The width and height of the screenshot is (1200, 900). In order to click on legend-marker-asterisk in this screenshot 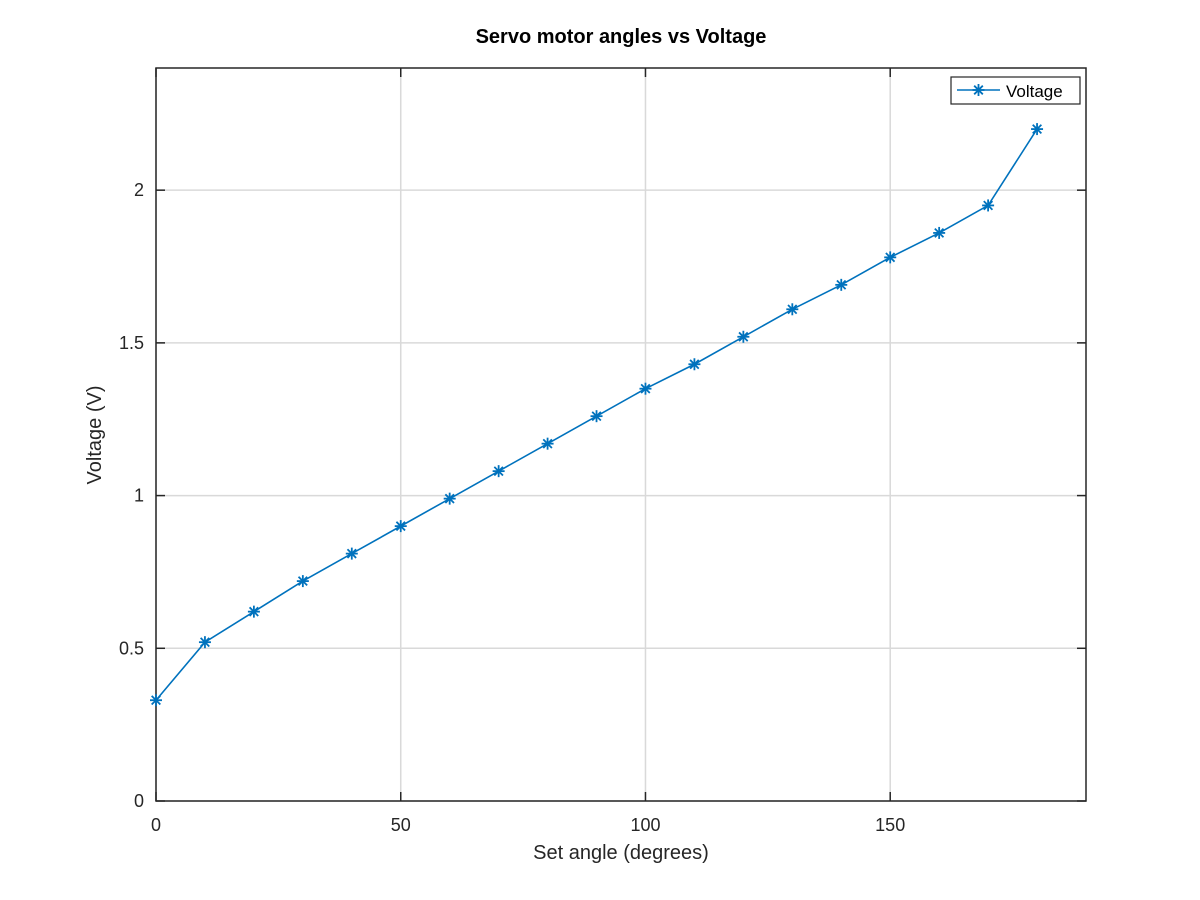, I will do `click(978, 90)`.